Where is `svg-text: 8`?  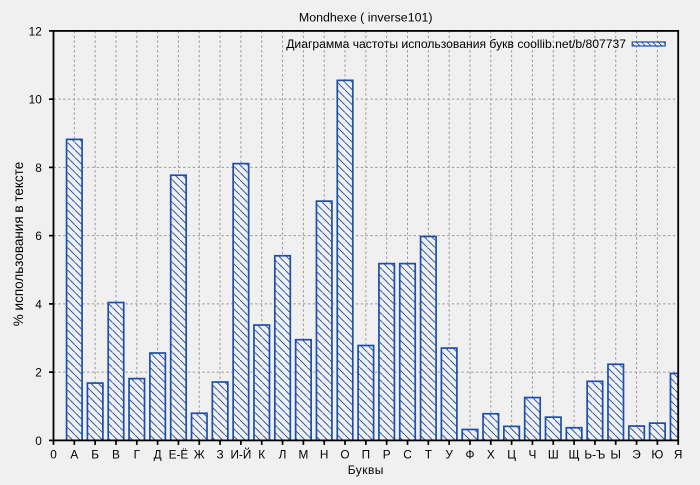
svg-text: 8 is located at coordinates (38, 168).